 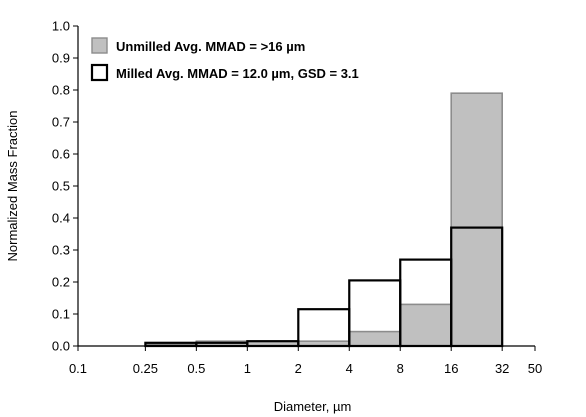 I want to click on y-tick-label-10: 1.0, so click(x=61, y=26).